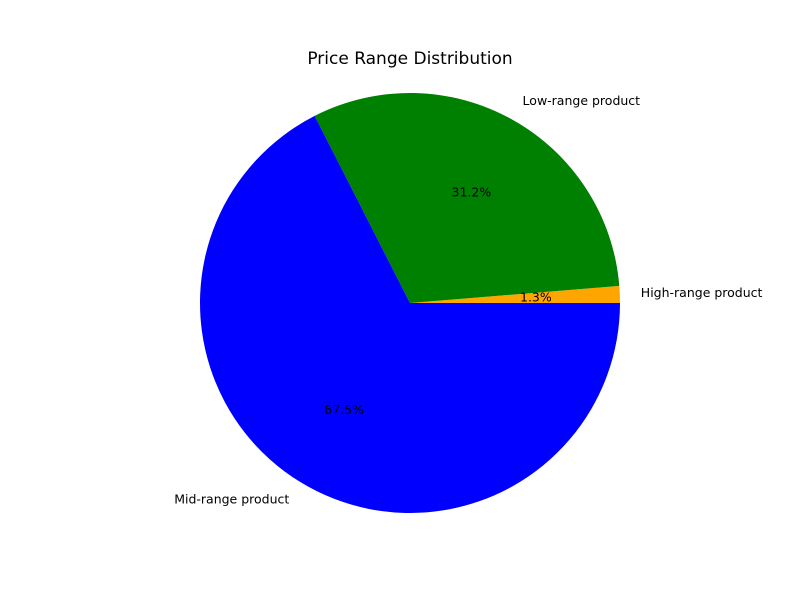  I want to click on slice-low-range-product, so click(467, 197).